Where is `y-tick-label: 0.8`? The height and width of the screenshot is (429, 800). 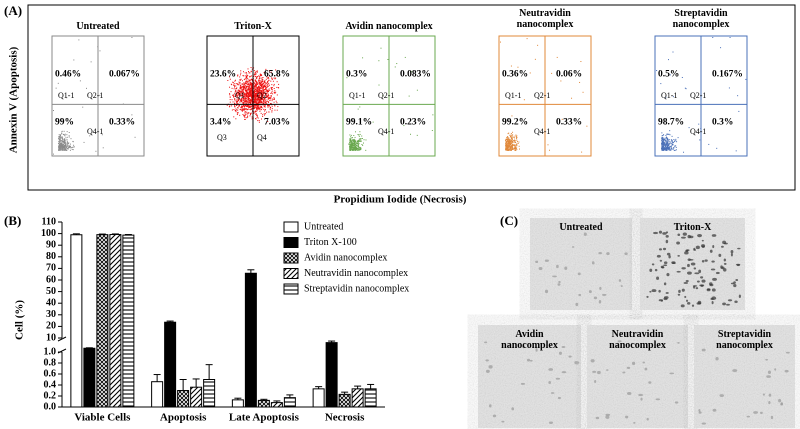
y-tick-label: 0.8 is located at coordinates (50, 362).